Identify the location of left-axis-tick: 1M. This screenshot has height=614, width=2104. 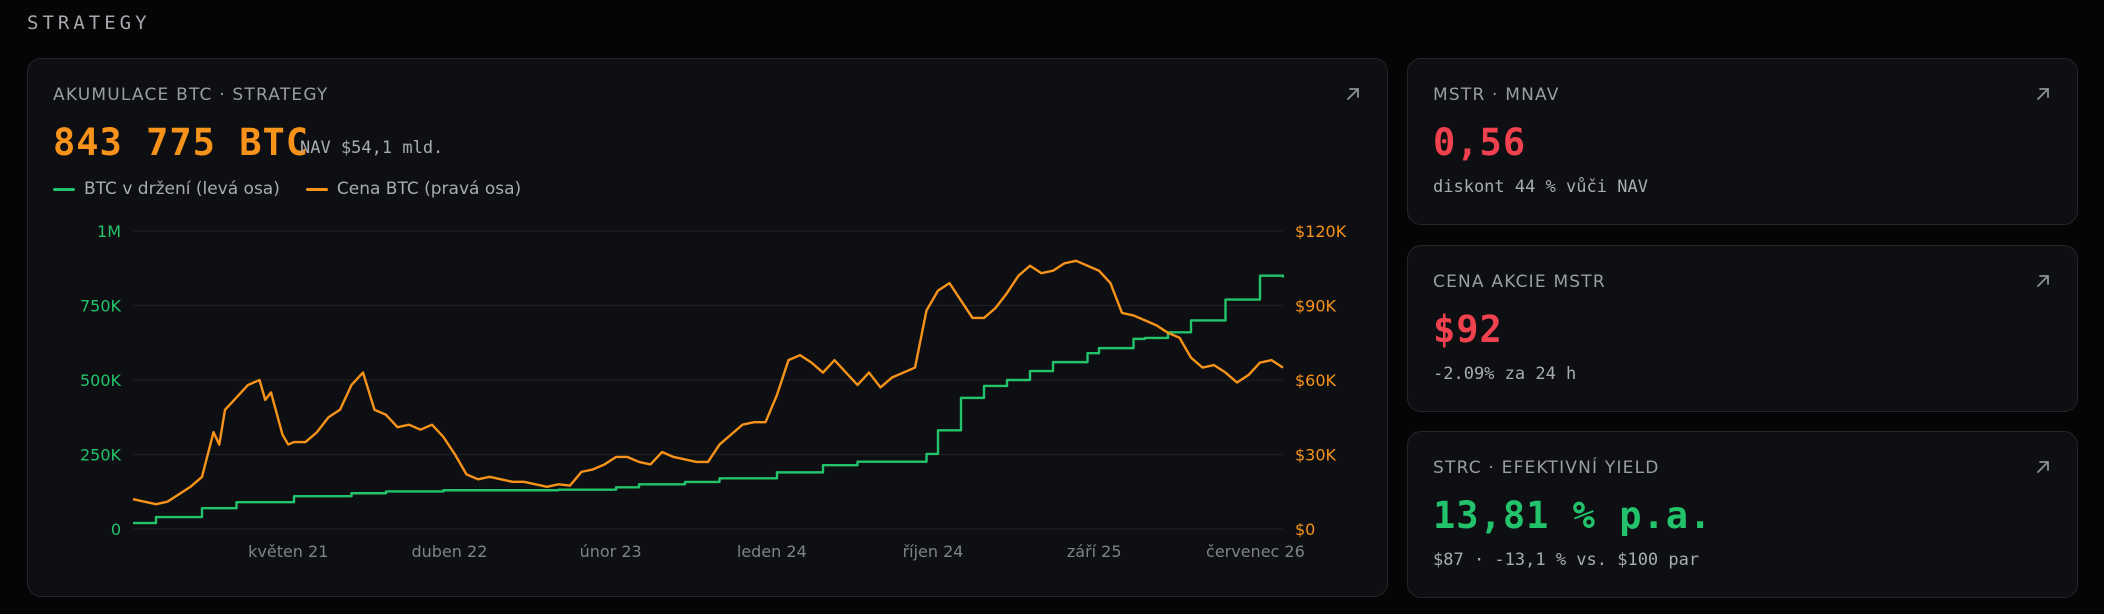
(109, 231).